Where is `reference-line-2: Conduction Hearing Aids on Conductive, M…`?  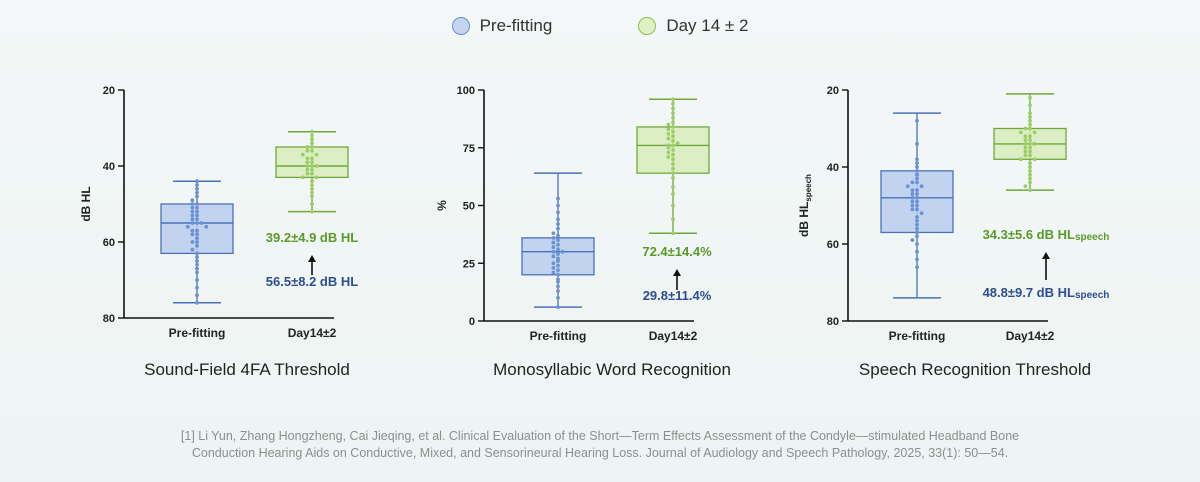
reference-line-2: Conduction Hearing Aids on Conductive, M… is located at coordinates (600, 453).